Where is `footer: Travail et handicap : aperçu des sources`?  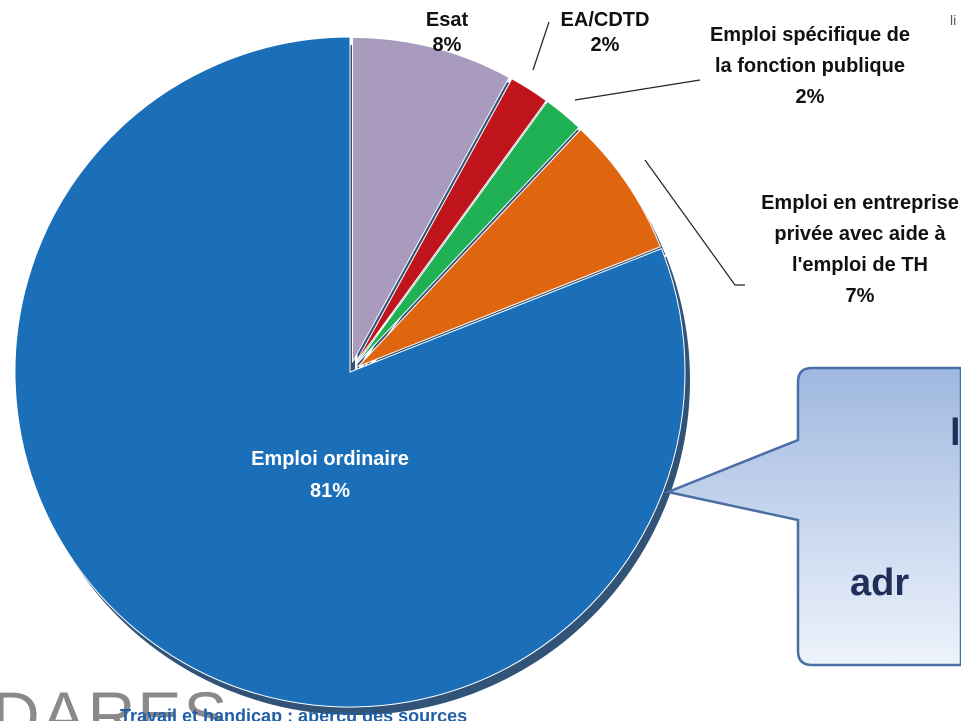
footer: Travail et handicap : aperçu des sources is located at coordinates (293, 713).